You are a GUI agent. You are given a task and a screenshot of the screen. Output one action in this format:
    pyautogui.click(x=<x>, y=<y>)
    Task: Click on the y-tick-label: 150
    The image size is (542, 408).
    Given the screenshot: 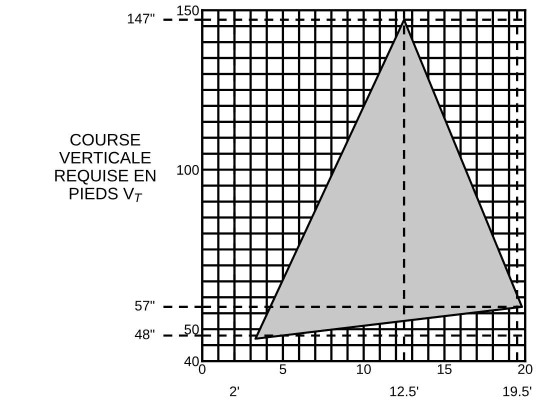 What is the action you would take?
    pyautogui.click(x=188, y=11)
    